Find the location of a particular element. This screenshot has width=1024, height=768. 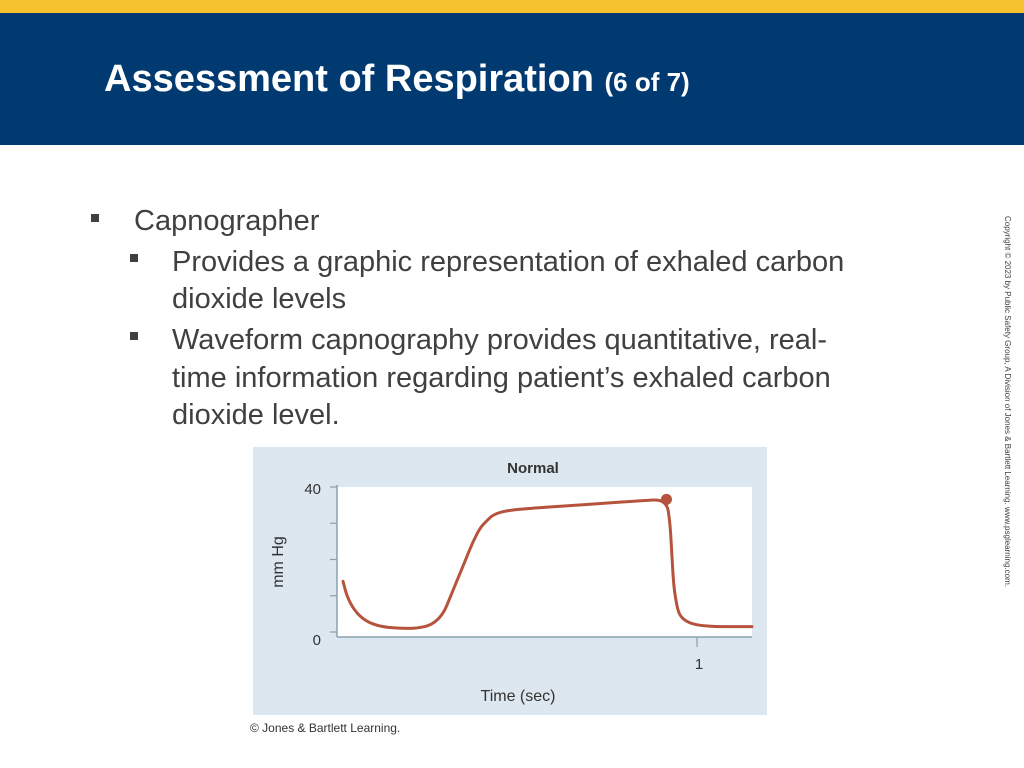

bullet-level1: Capnographer is located at coordinates (227, 221).